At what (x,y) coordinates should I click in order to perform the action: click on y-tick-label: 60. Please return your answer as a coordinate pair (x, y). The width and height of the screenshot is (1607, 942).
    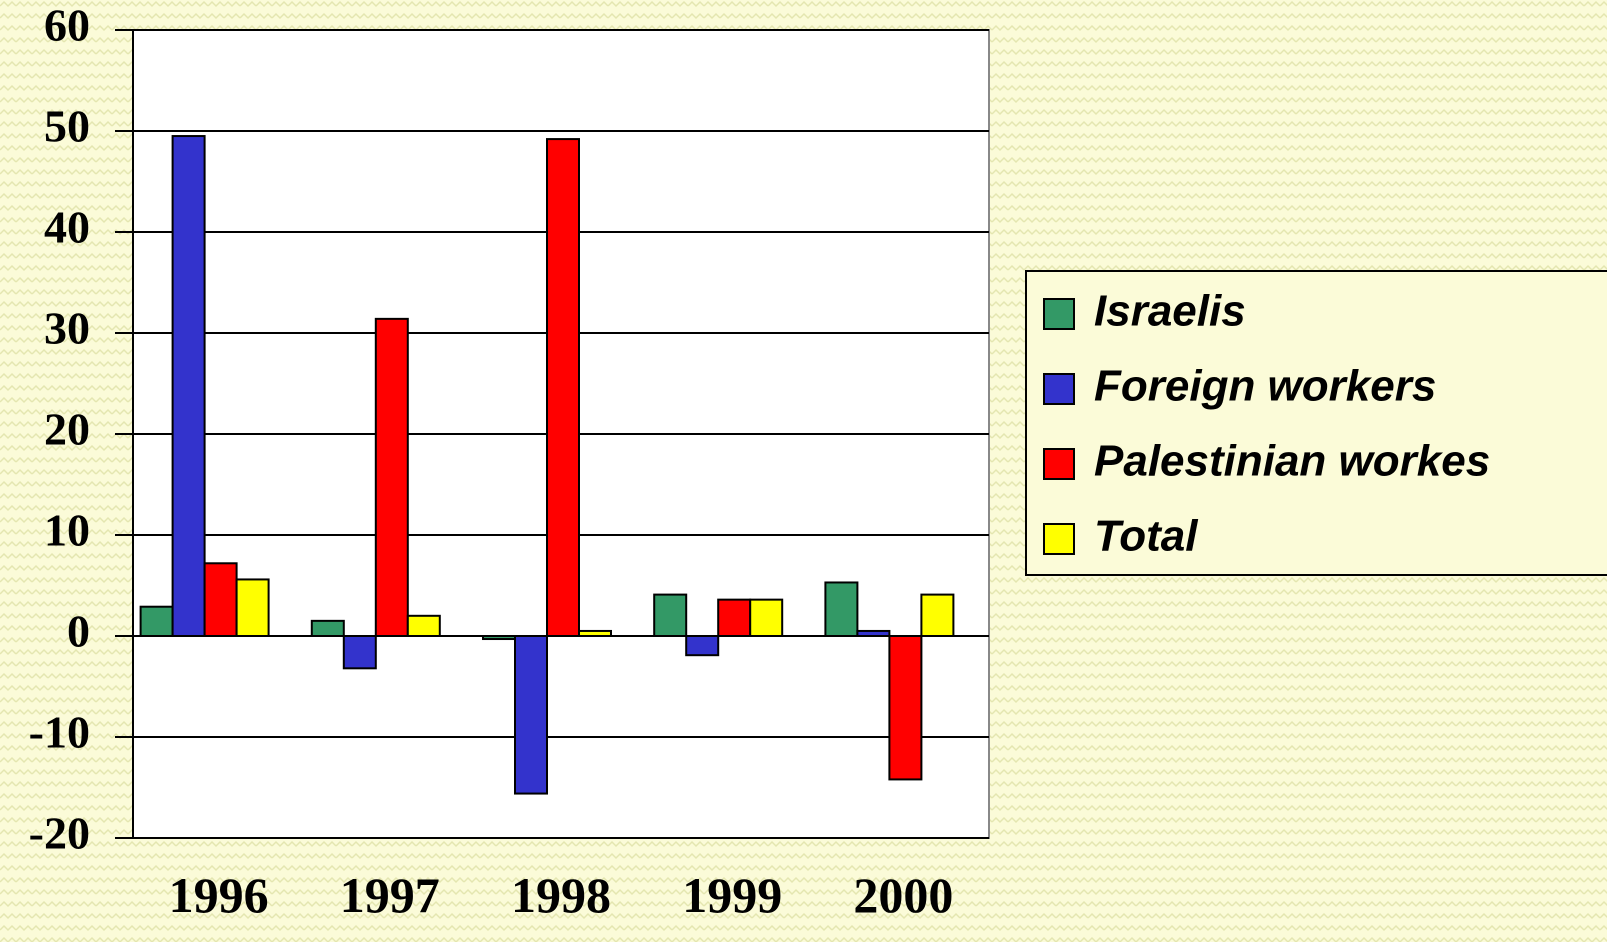
    Looking at the image, I should click on (67, 25).